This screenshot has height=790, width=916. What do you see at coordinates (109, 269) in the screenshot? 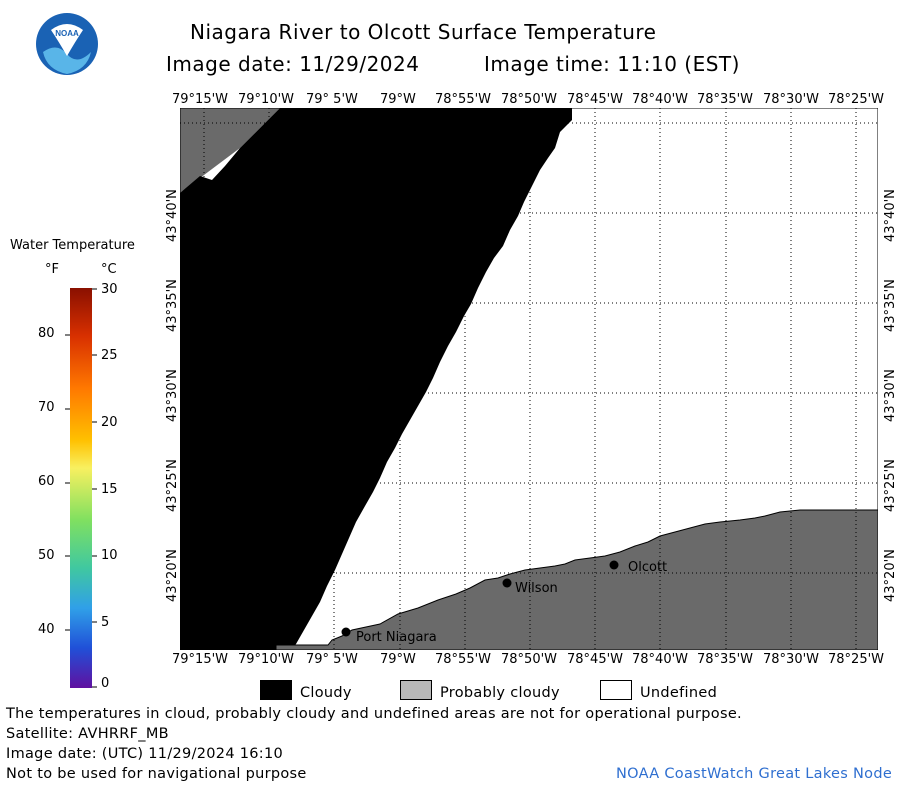
I see `unit-celsius: °C` at bounding box center [109, 269].